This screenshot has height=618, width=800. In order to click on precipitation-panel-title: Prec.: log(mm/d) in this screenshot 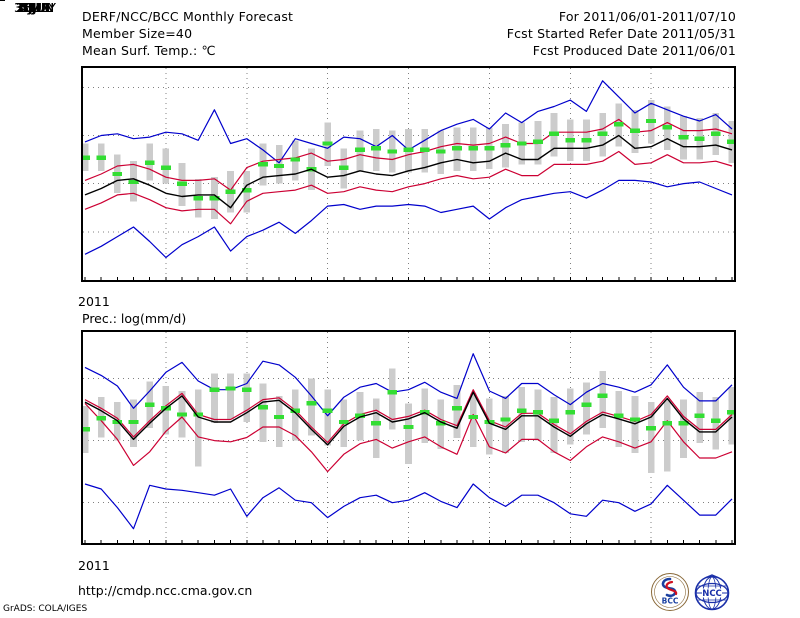, I will do `click(134, 318)`.